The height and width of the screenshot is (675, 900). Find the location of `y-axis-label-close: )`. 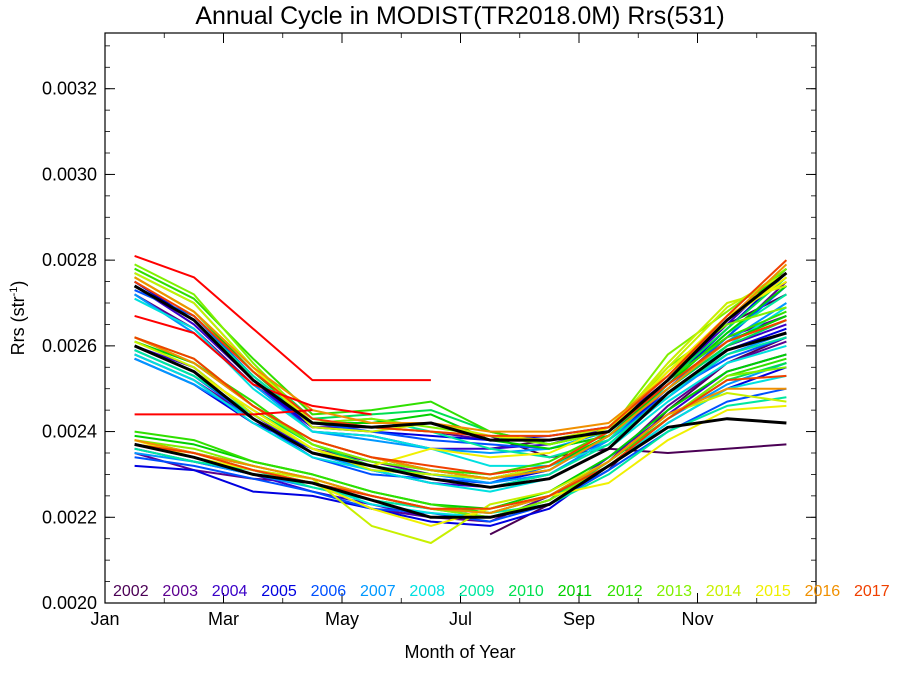

y-axis-label-close: ) is located at coordinates (18, 284).